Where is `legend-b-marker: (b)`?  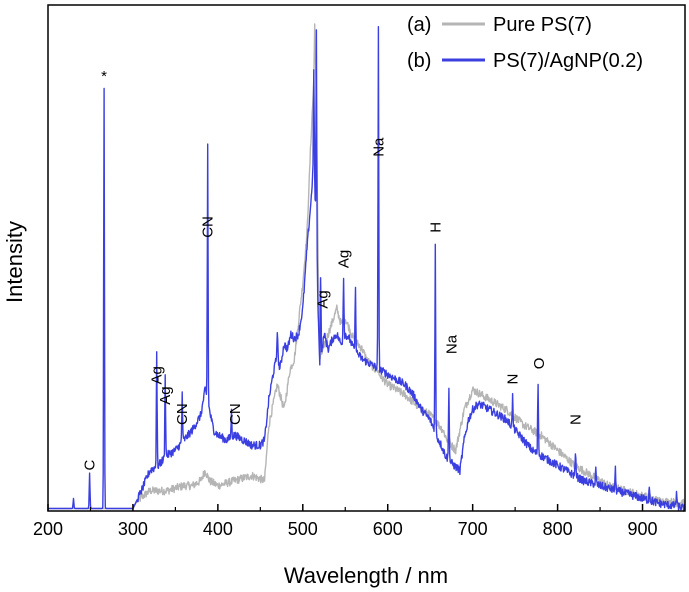
legend-b-marker: (b) is located at coordinates (419, 61).